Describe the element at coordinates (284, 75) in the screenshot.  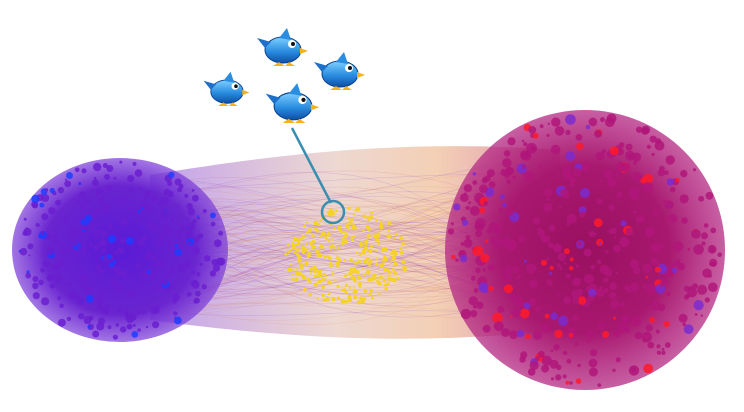
I see `bird-icons-group` at that location.